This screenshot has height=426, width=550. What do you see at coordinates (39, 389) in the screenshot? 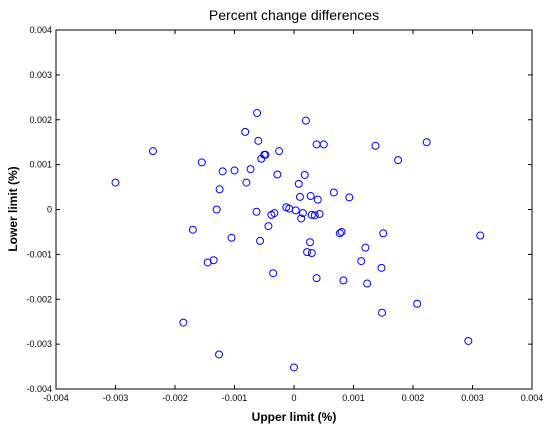
I see `y-tick-label: -0.004` at bounding box center [39, 389].